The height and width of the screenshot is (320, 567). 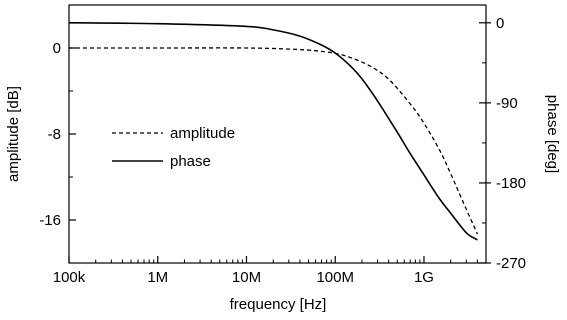 What do you see at coordinates (502, 143) in the screenshot?
I see `right-axis-ticks: 0 -90 -180 -270` at bounding box center [502, 143].